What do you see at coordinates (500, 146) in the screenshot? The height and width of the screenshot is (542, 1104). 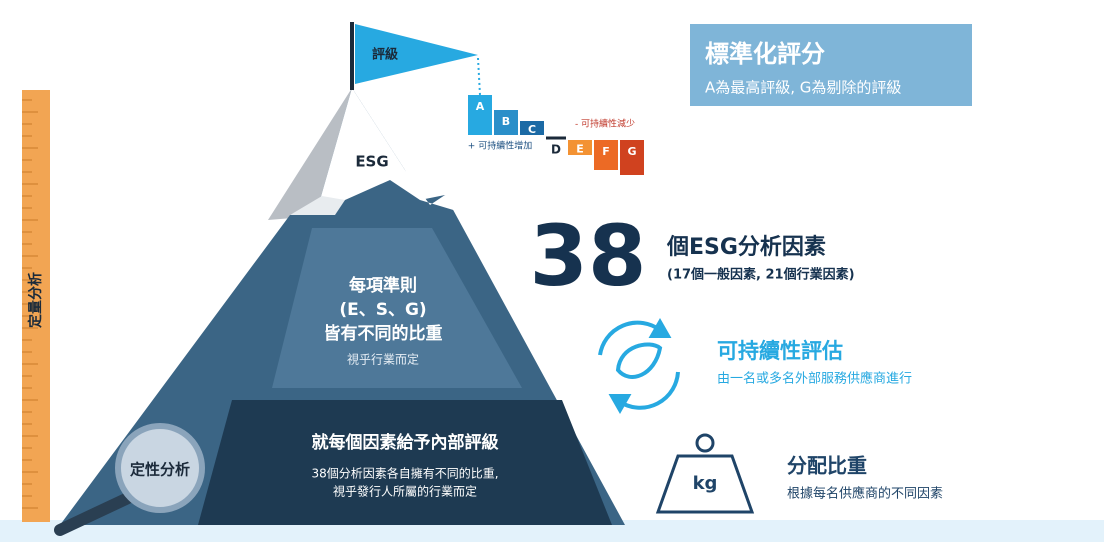 I see `increase-label: + 可持續性增加` at bounding box center [500, 146].